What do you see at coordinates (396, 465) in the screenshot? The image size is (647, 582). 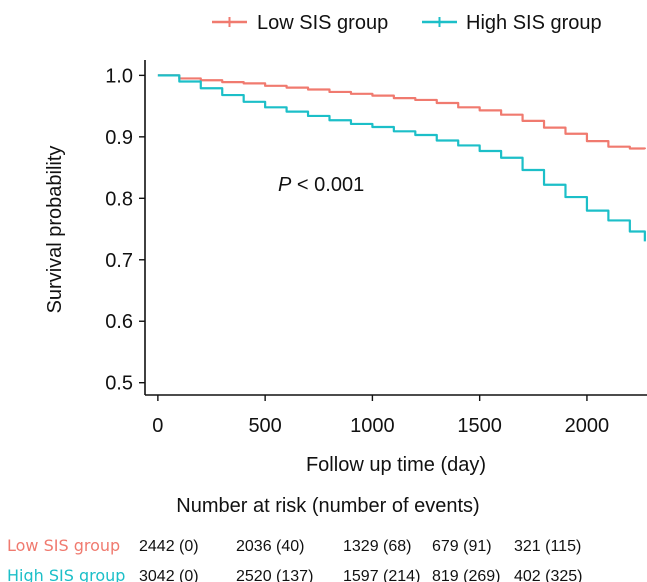 I see `x-axis-label: Follow up time (day)` at bounding box center [396, 465].